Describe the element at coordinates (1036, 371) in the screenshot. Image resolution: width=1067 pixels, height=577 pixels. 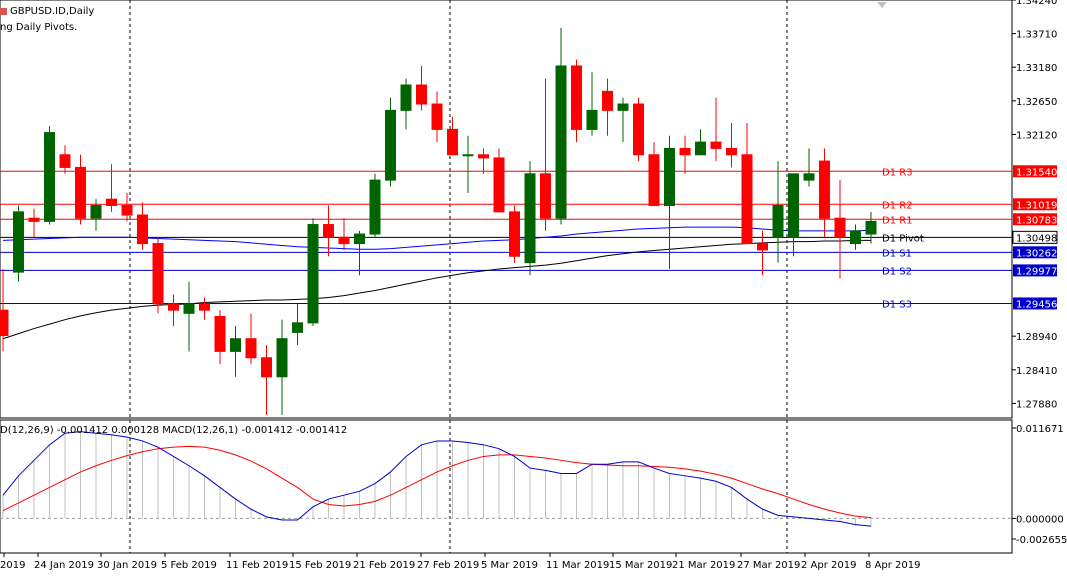
I see `price-axis-label: 1.28410` at that location.